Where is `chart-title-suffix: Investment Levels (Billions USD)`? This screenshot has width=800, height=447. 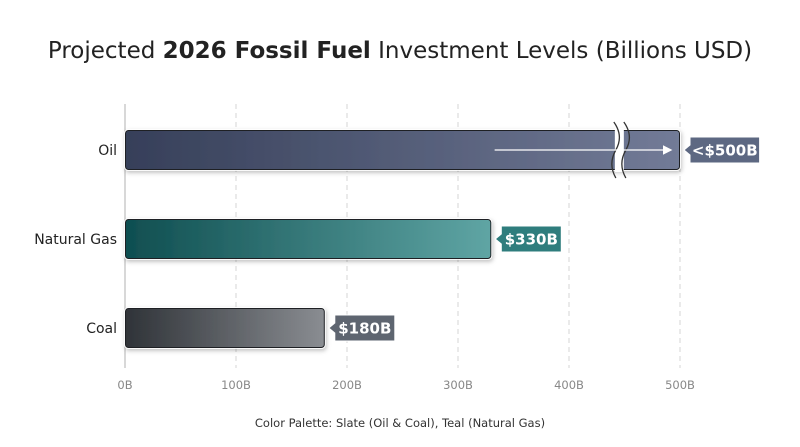 chart-title-suffix: Investment Levels (Billions USD) is located at coordinates (561, 51).